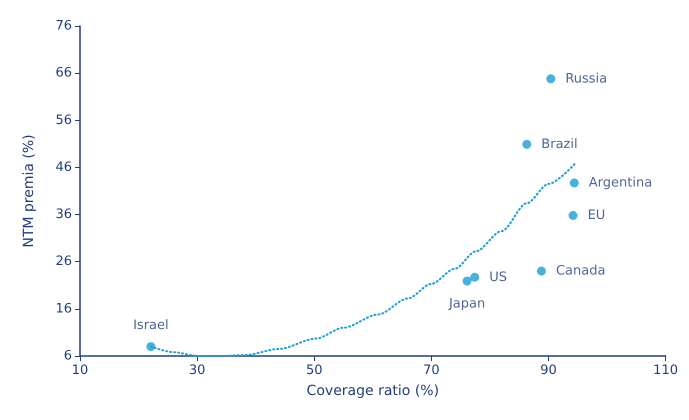  What do you see at coordinates (586, 78) in the screenshot?
I see `data-label: Russia` at bounding box center [586, 78].